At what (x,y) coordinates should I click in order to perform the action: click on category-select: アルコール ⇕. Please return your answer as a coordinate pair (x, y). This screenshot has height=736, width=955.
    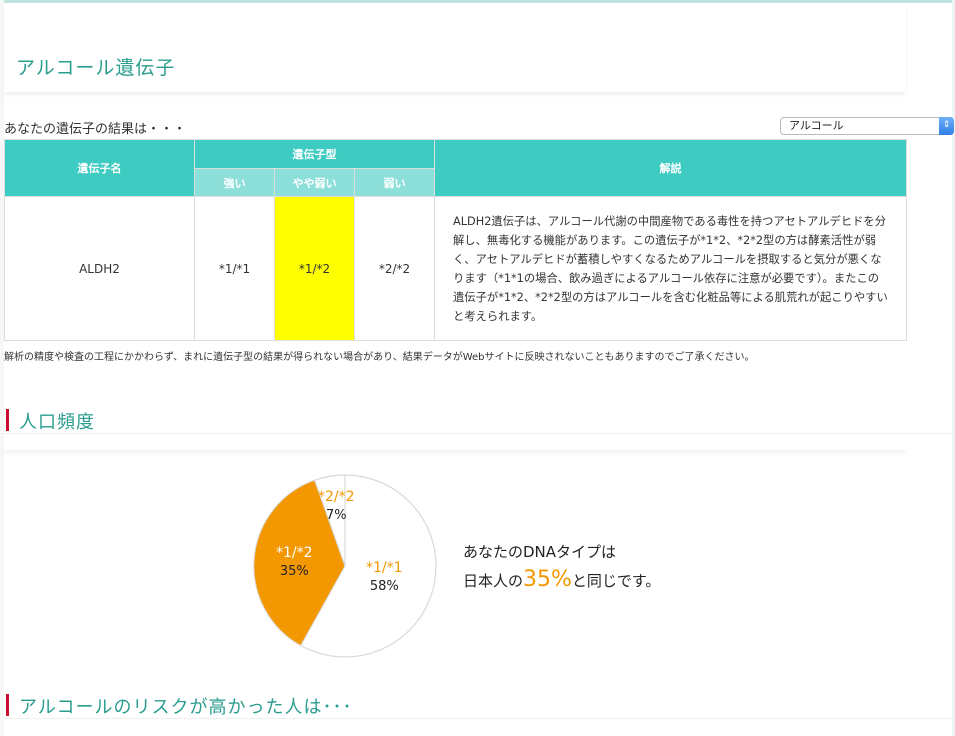
    Looking at the image, I should click on (867, 126).